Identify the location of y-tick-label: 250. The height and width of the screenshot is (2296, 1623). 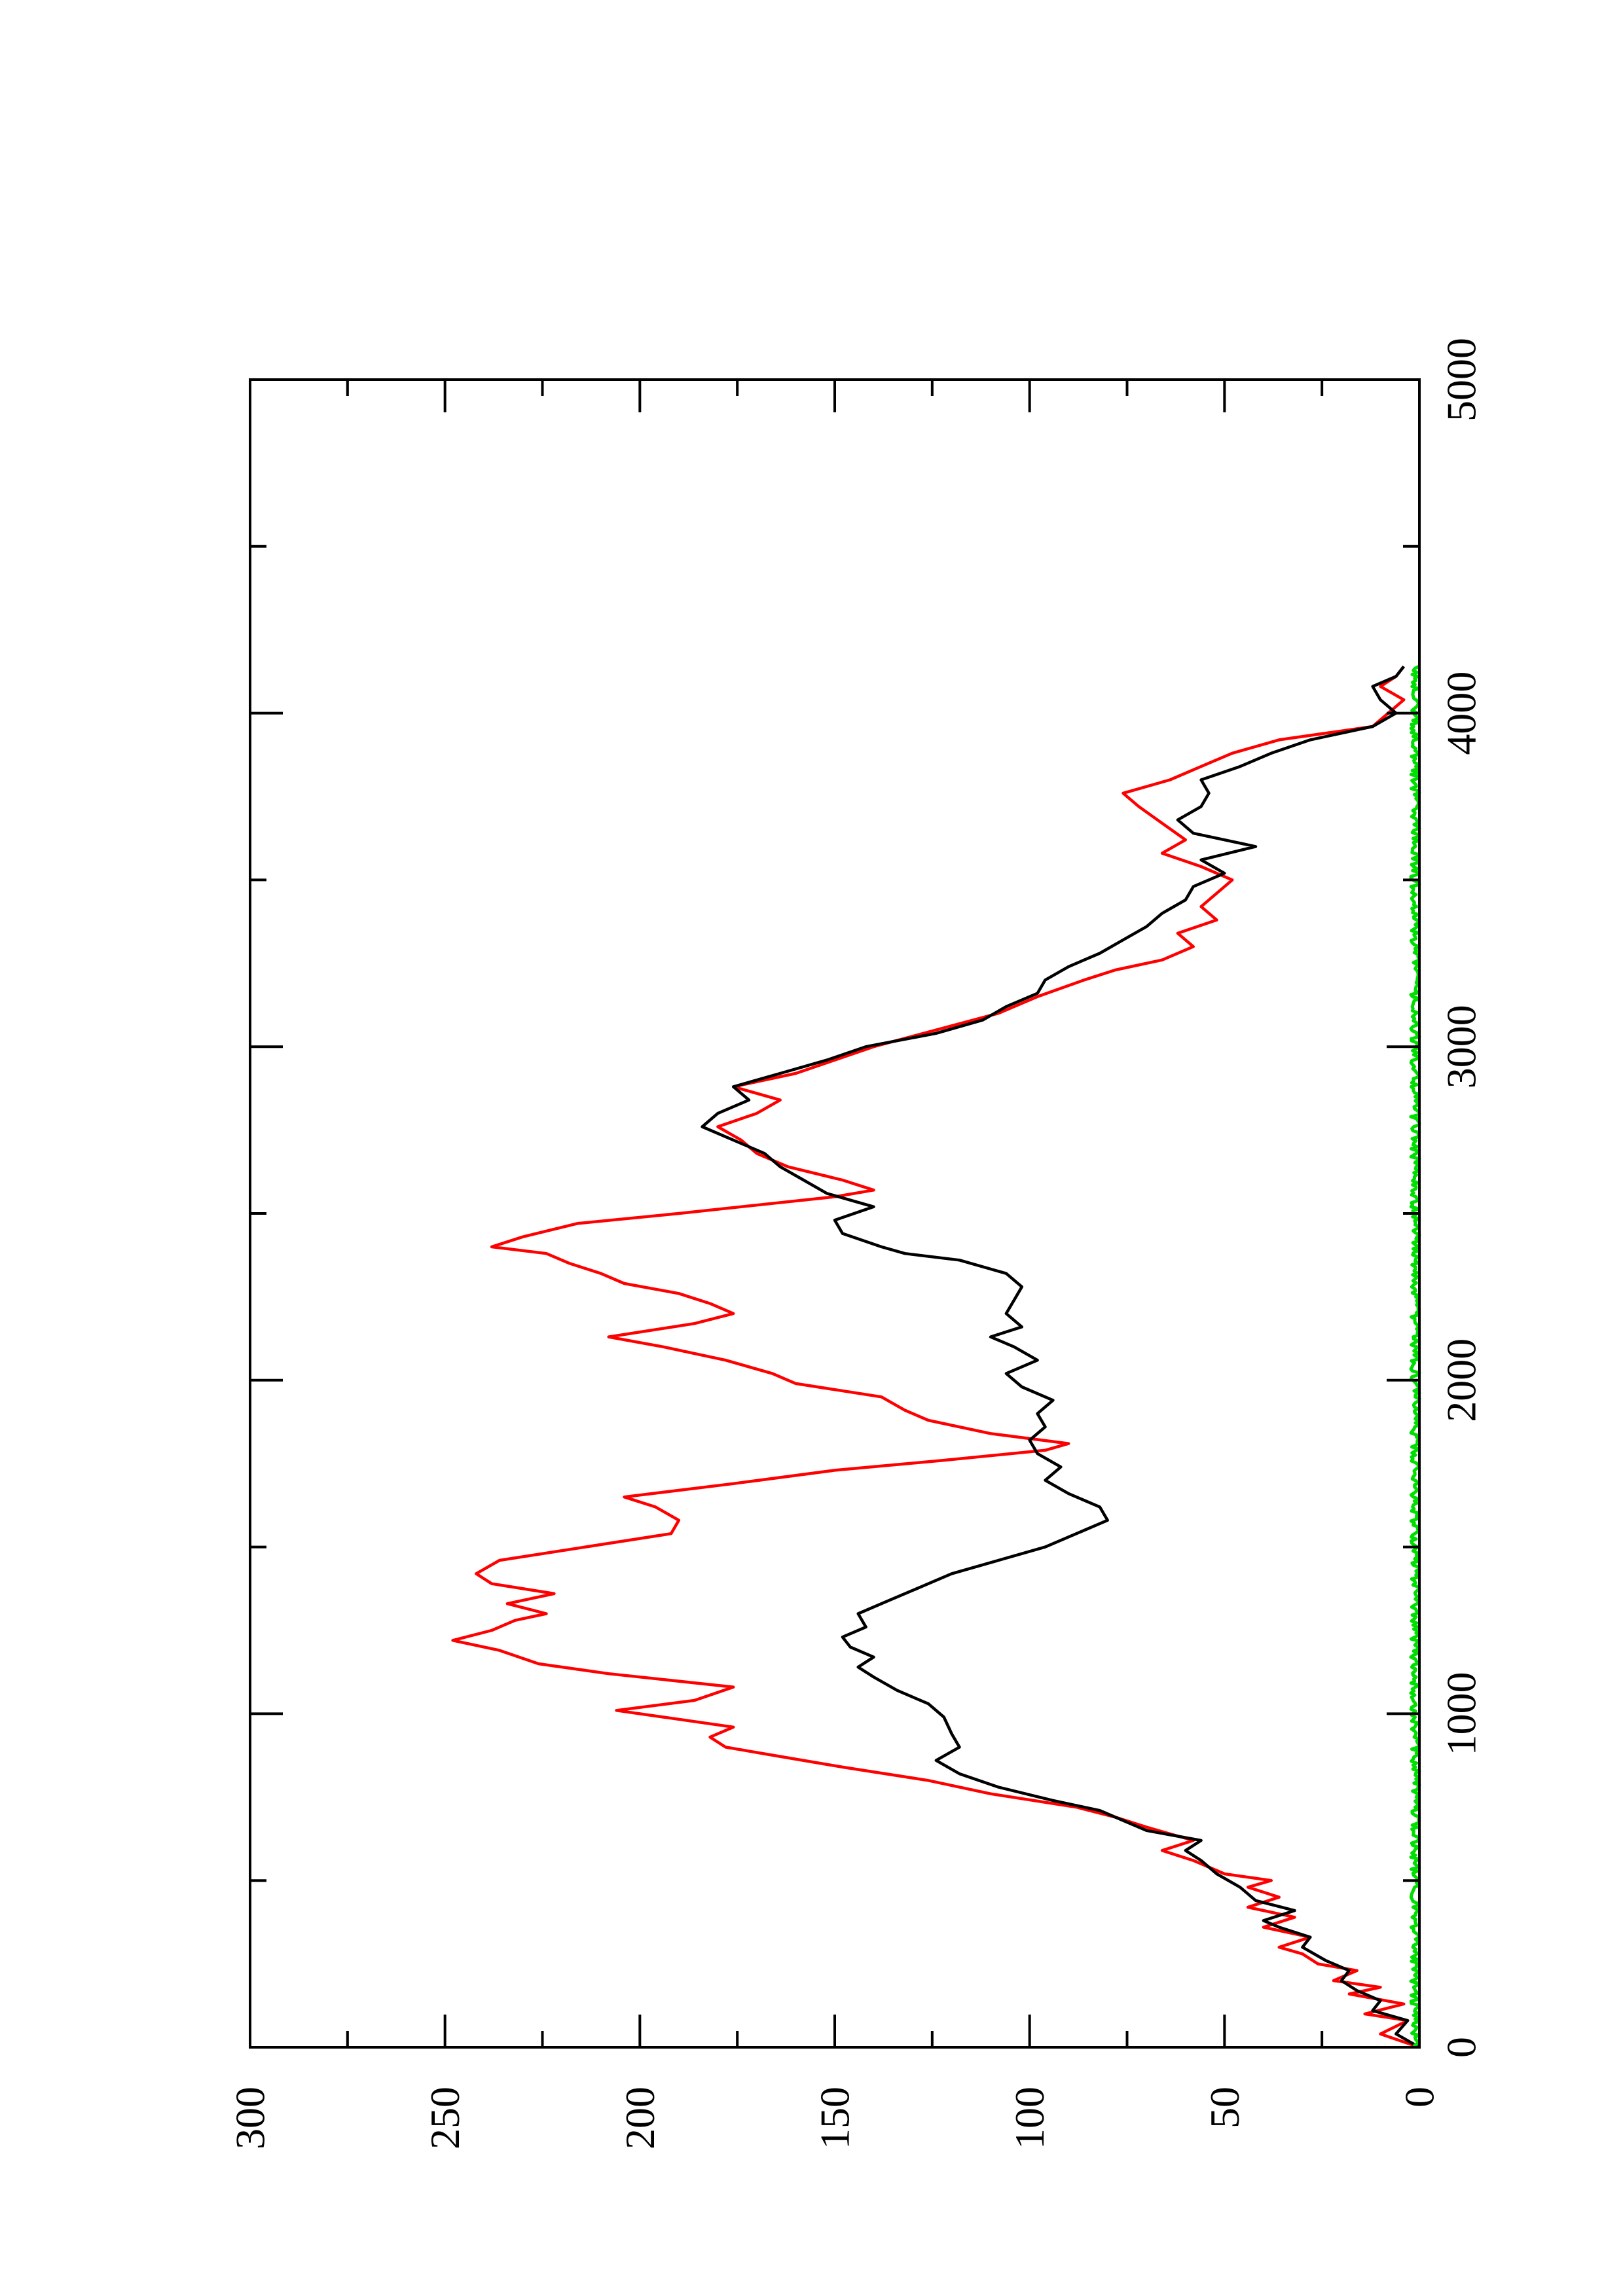
(445, 2118).